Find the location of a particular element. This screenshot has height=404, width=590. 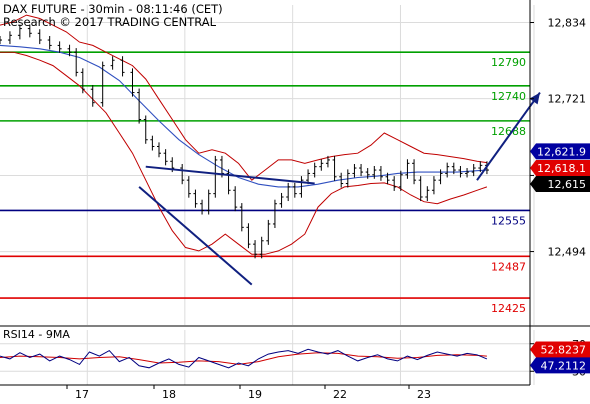

price-badge-label: 12,621.9 is located at coordinates (561, 151).